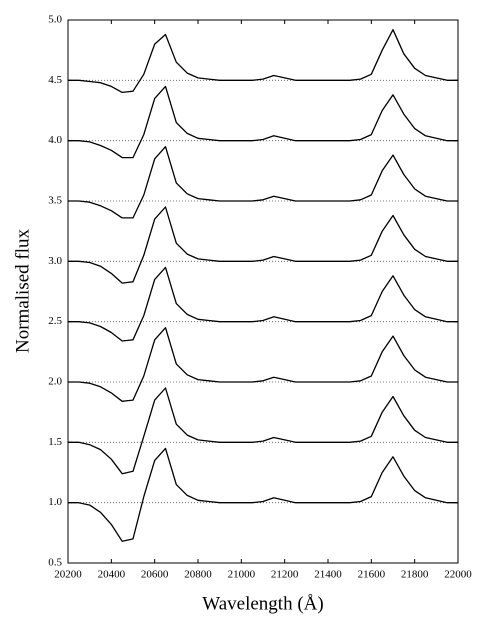  Describe the element at coordinates (242, 575) in the screenshot. I see `x-tick-label: 21000` at that location.